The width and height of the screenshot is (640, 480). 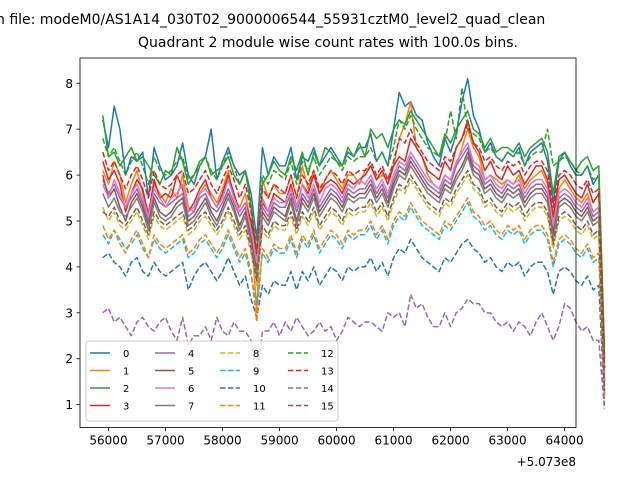 I want to click on legend-label-4: 4, so click(x=191, y=354).